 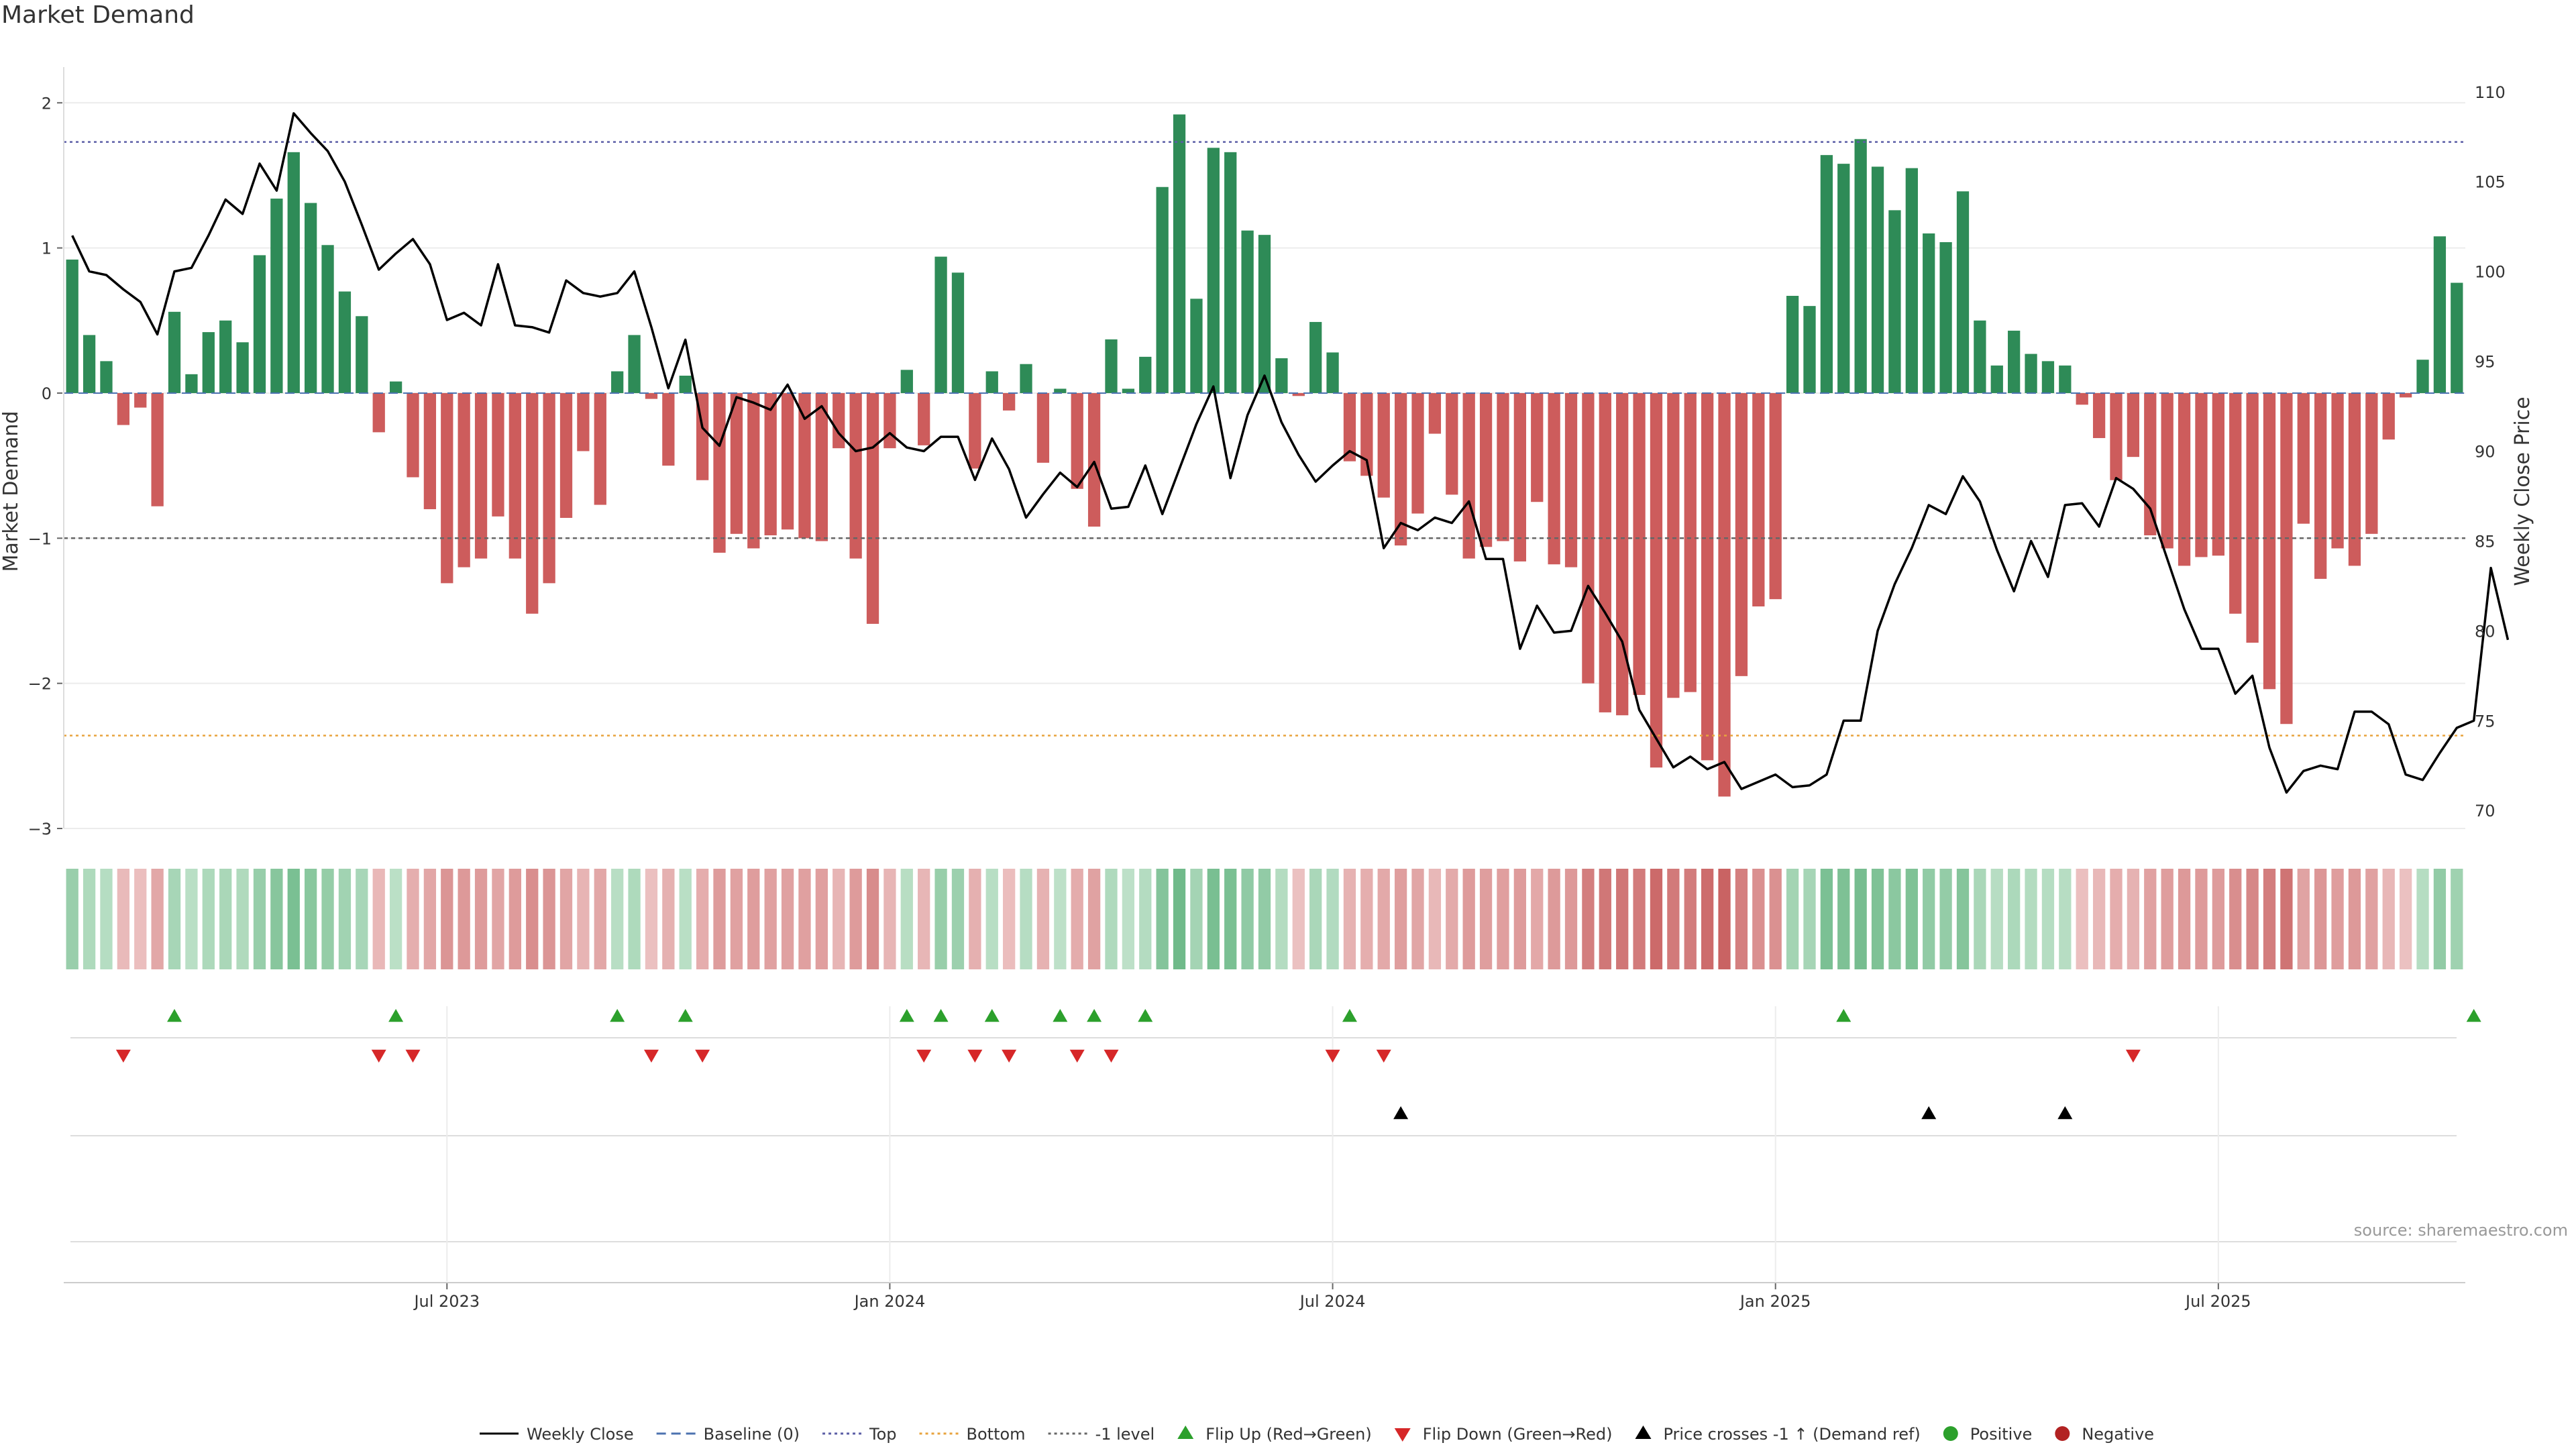 I want to click on legend-item: Bottom, so click(x=972, y=1434).